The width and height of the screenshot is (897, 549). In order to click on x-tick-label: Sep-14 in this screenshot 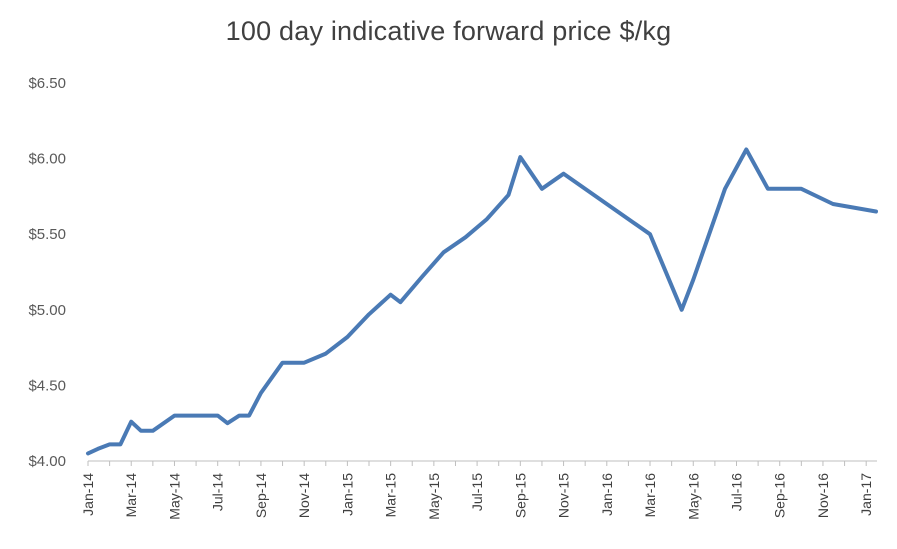, I will do `click(261, 495)`.